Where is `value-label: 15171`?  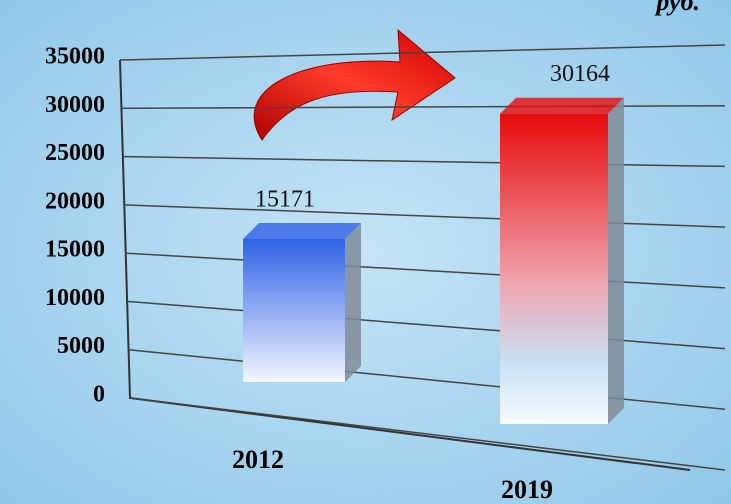 value-label: 15171 is located at coordinates (285, 199).